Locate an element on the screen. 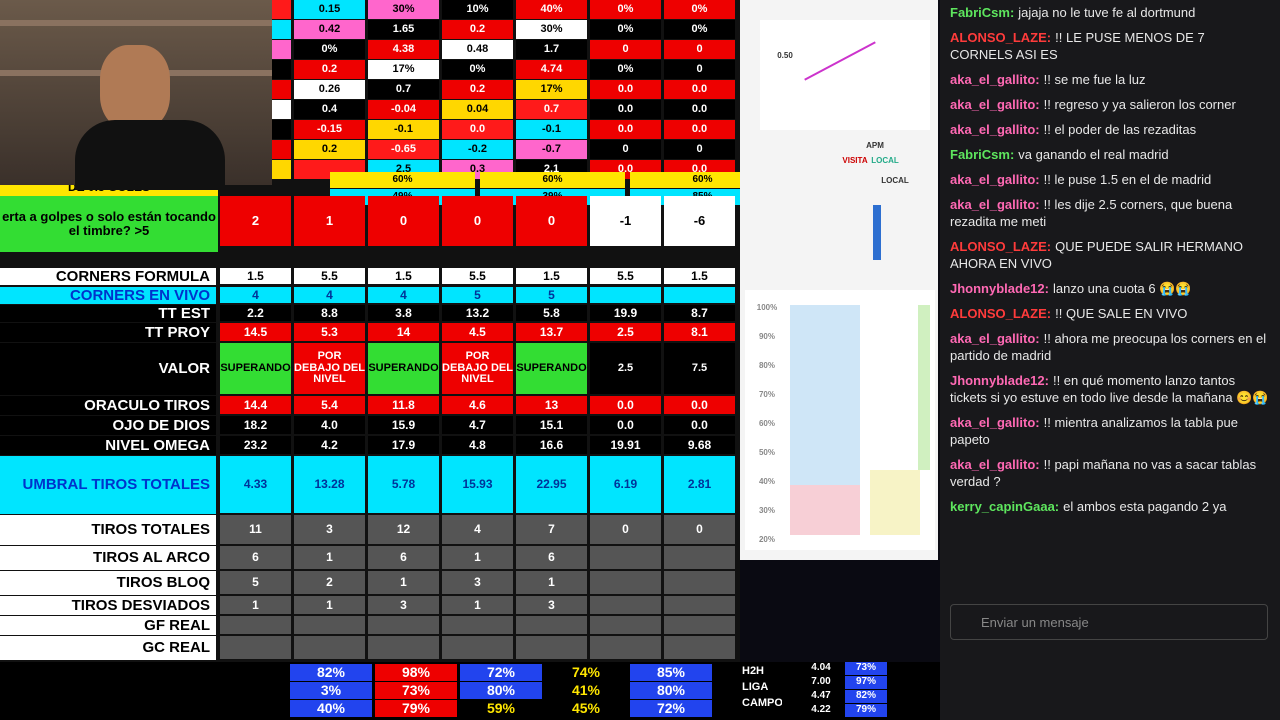 This screenshot has width=1280, height=720. cell: 4.38 is located at coordinates (403, 49).